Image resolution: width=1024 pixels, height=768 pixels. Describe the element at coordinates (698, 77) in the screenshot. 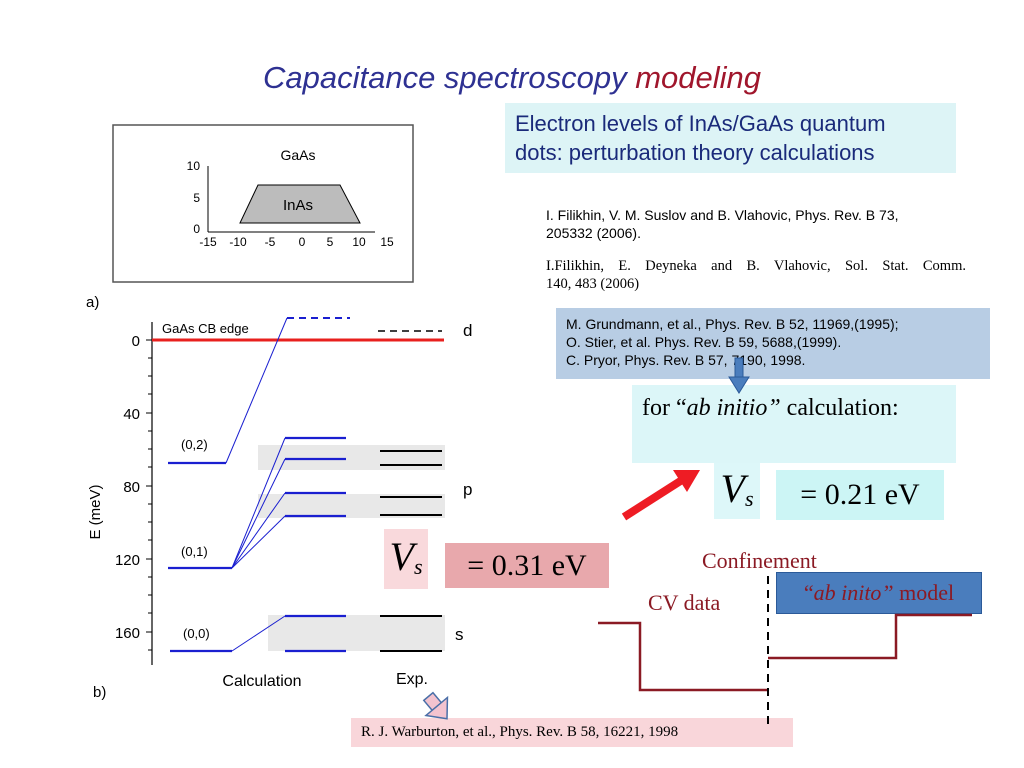

I see `title-part2: modeling` at that location.